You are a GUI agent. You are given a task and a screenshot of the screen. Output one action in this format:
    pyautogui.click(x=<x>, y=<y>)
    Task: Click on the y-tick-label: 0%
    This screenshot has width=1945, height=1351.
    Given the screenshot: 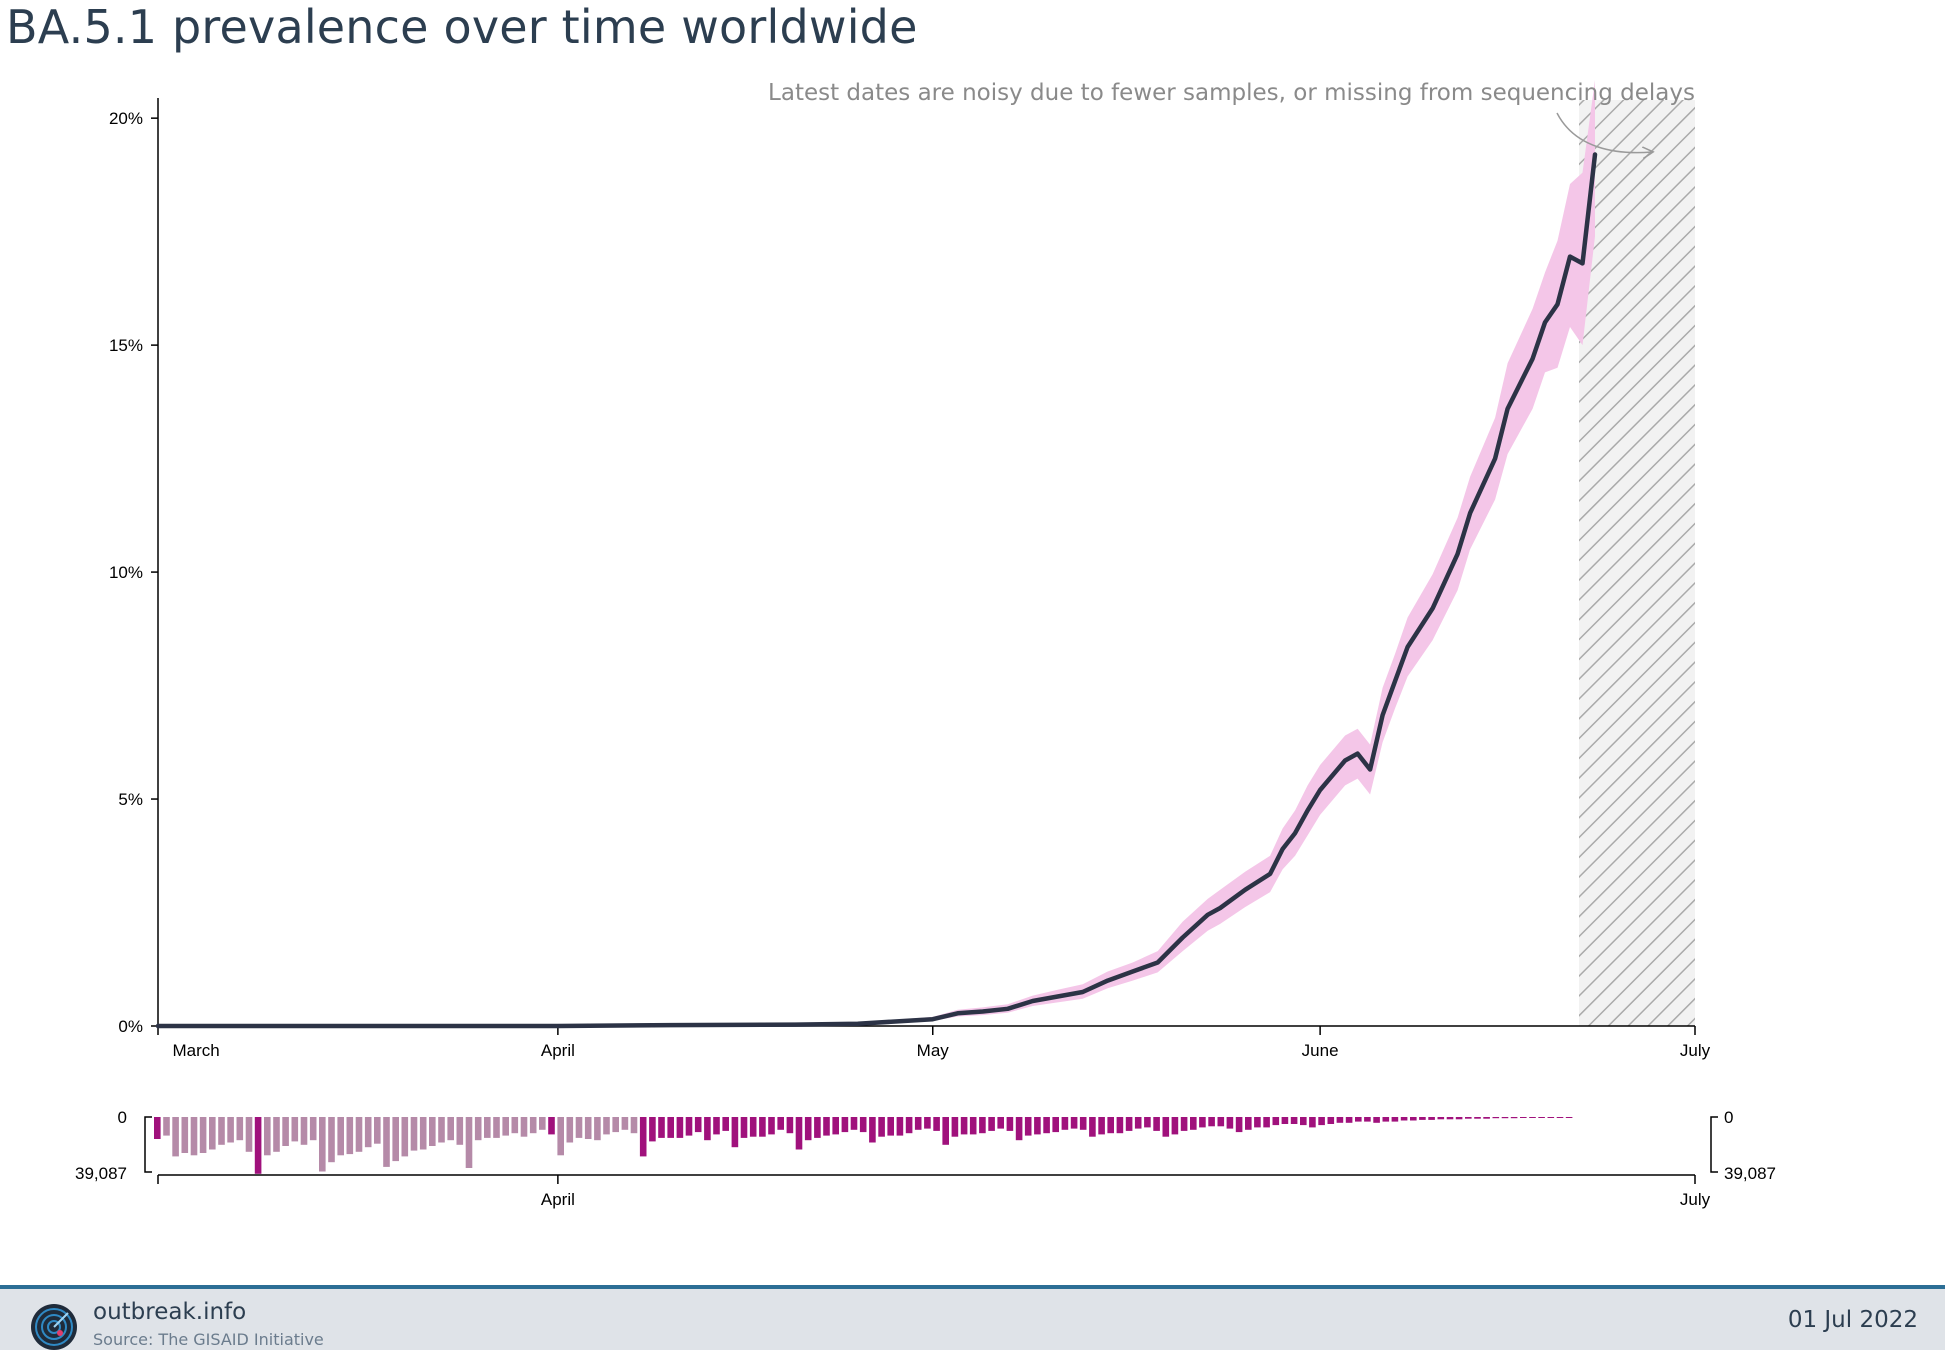 What is the action you would take?
    pyautogui.click(x=130, y=1026)
    